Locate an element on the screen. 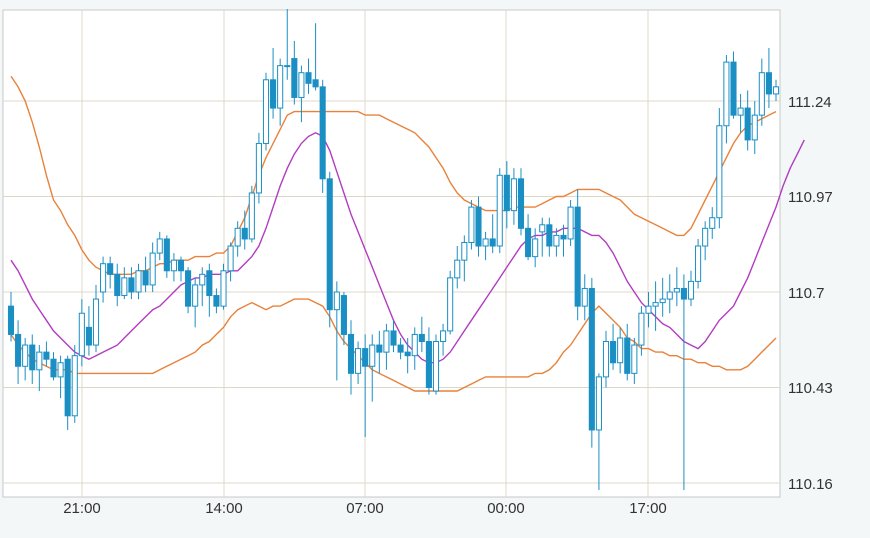 The width and height of the screenshot is (870, 538). y-axis: 111.24 110.97 110.7 110.43 110.16 is located at coordinates (810, 293).